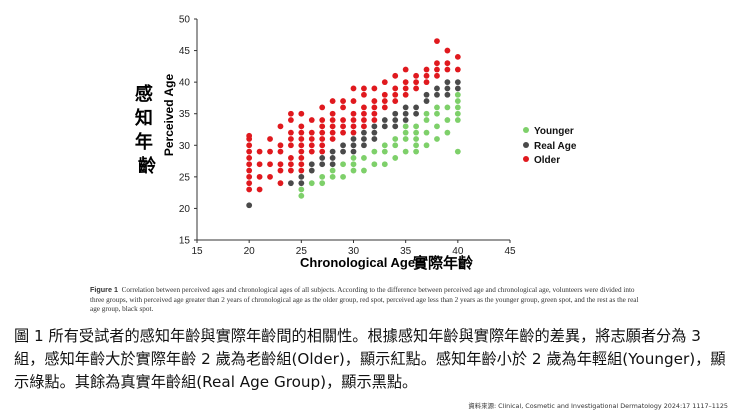 The width and height of the screenshot is (740, 416). I want to click on y-axis-title-zh: 感 知 年 齡, so click(147, 130).